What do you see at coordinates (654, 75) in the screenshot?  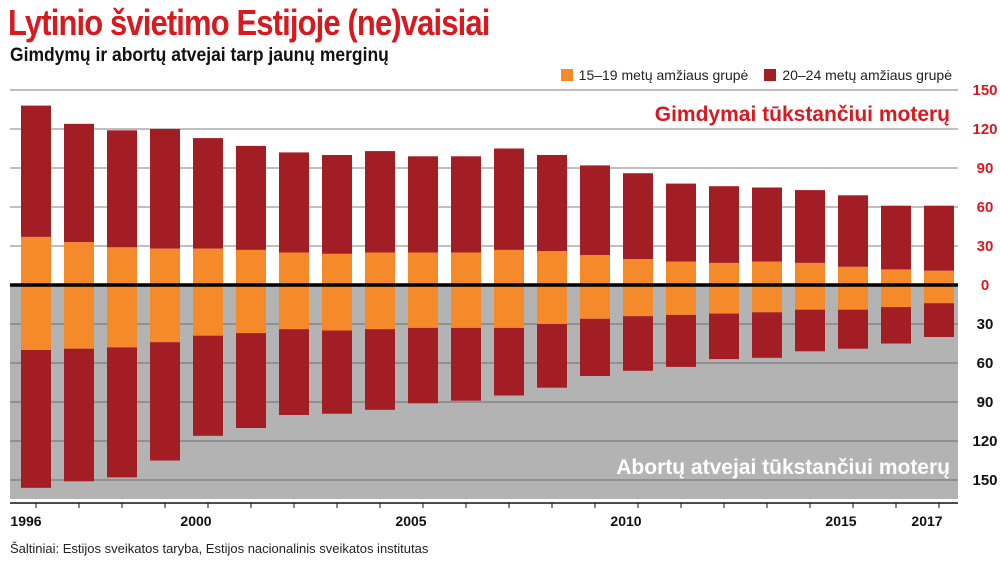 I see `legend-item-young: 15–19 metų amžiaus grupė` at bounding box center [654, 75].